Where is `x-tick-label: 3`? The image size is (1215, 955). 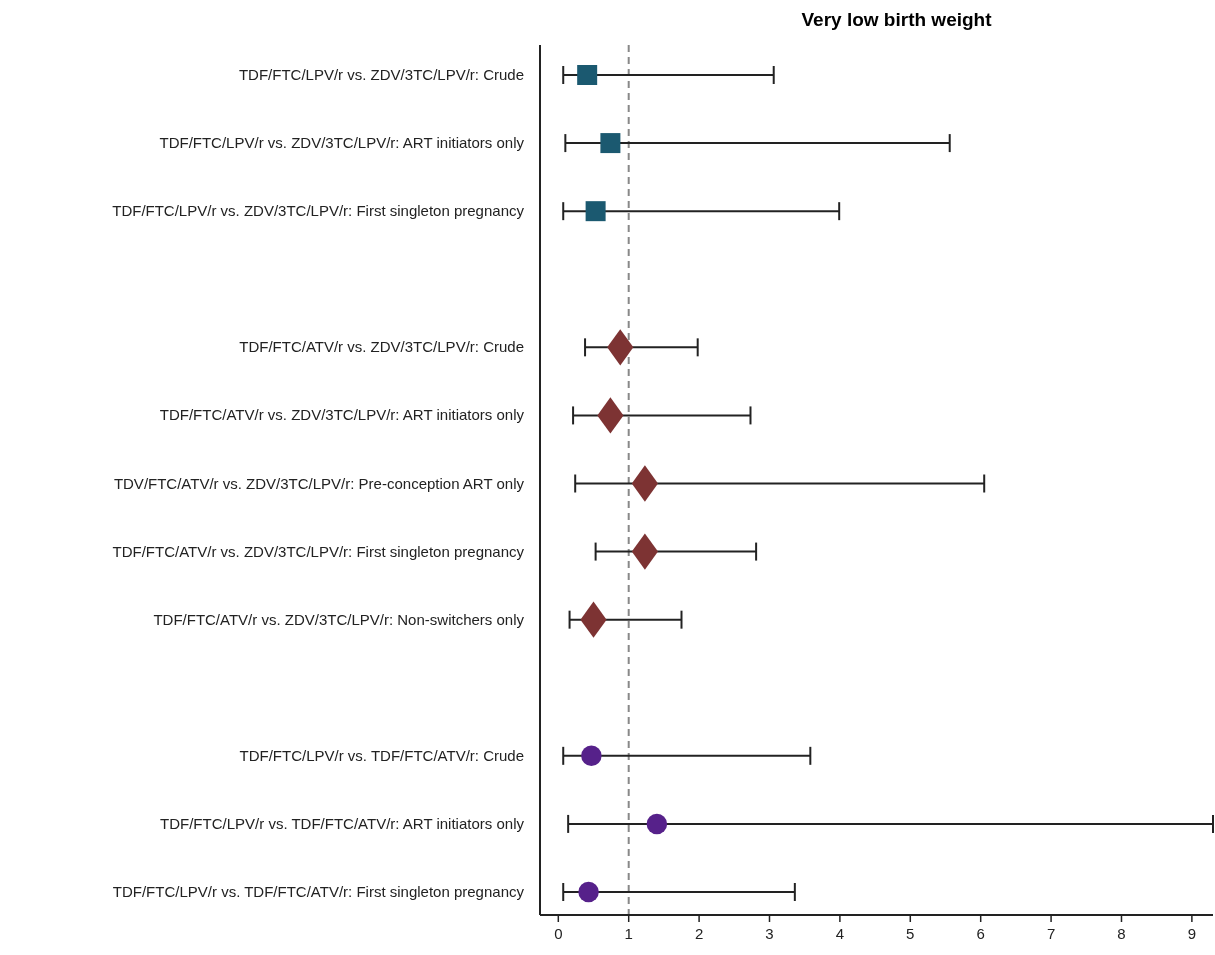 x-tick-label: 3 is located at coordinates (769, 933).